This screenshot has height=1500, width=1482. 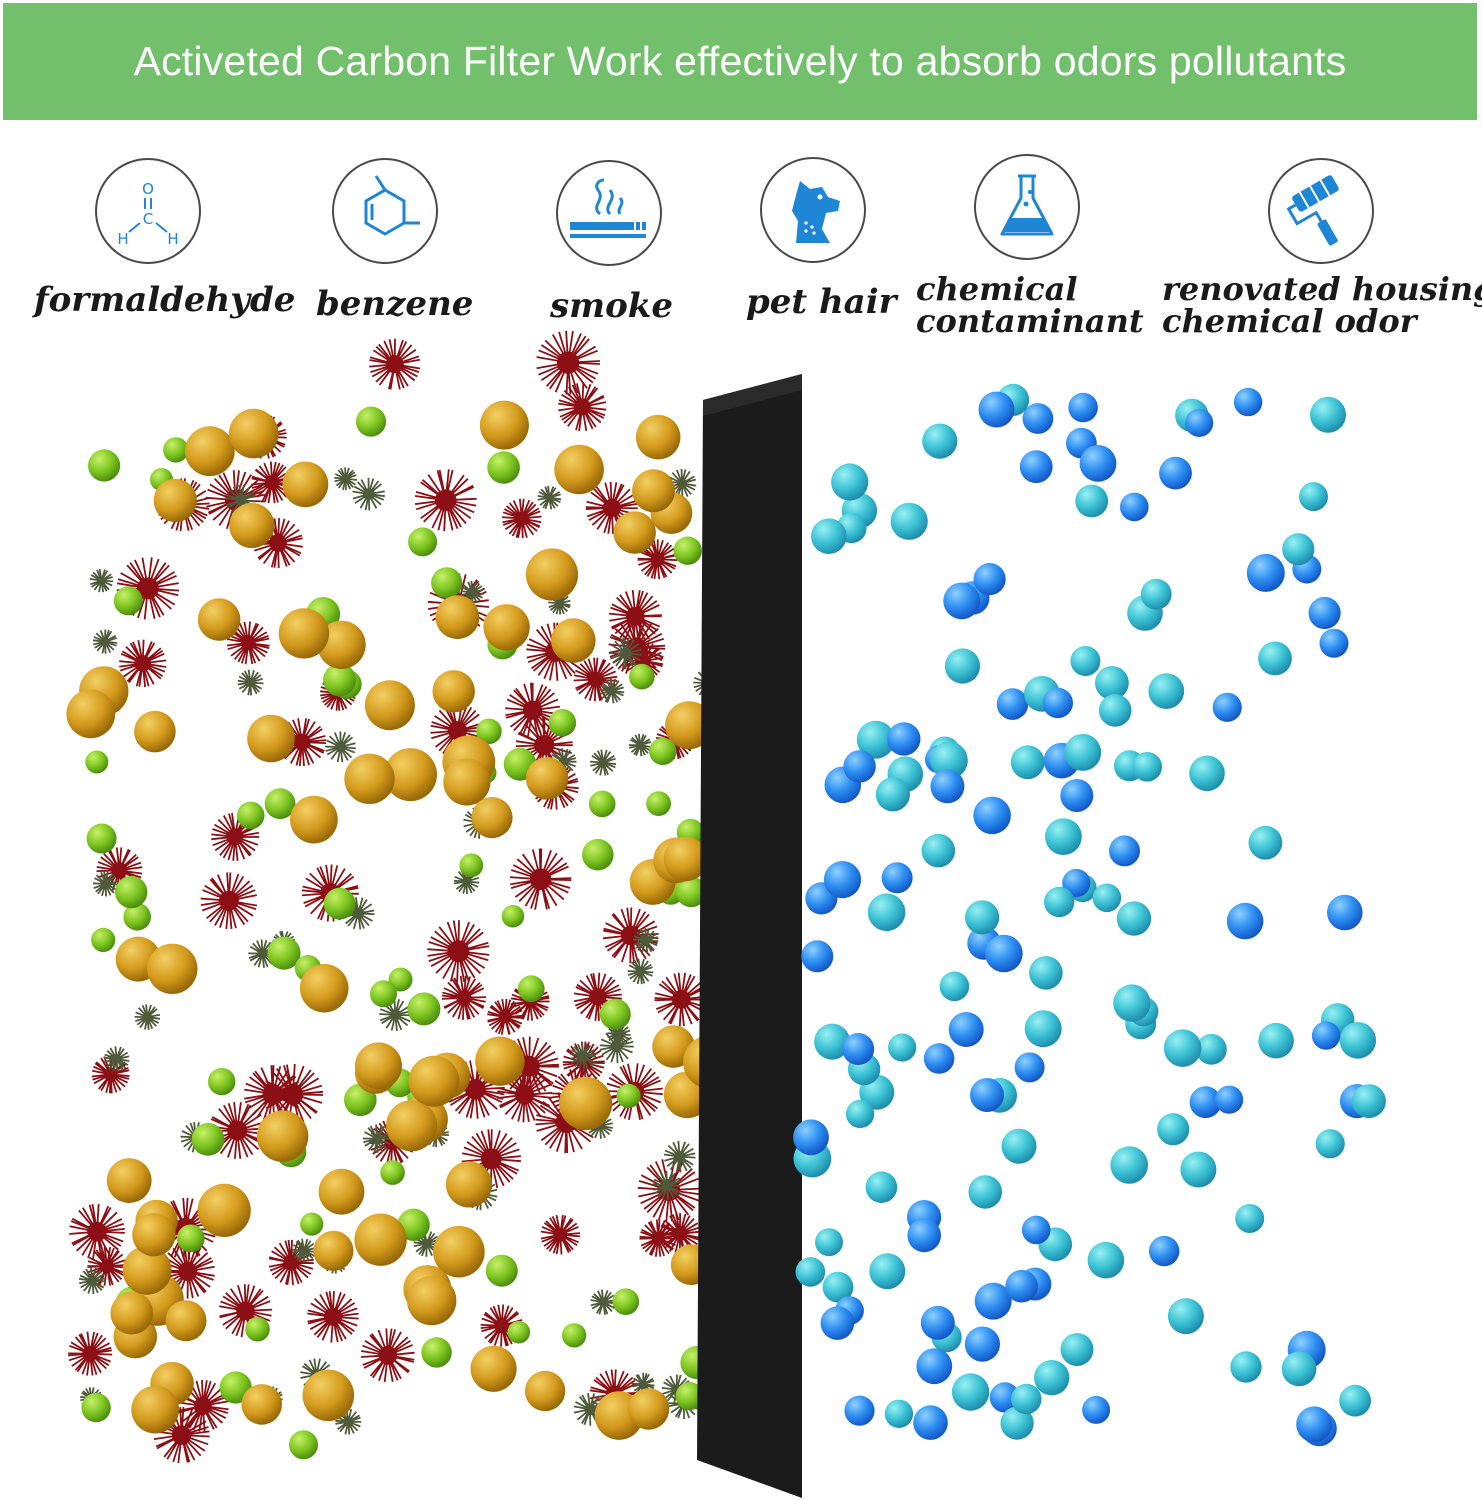 What do you see at coordinates (395, 304) in the screenshot?
I see `label-benzene: benzene` at bounding box center [395, 304].